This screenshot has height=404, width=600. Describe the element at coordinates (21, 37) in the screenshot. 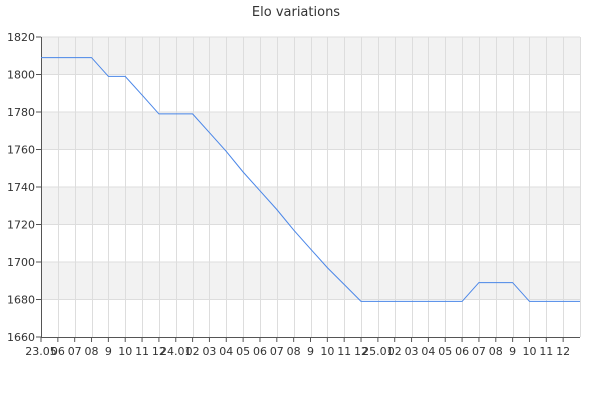

I see `y-tick-label: 1820` at that location.